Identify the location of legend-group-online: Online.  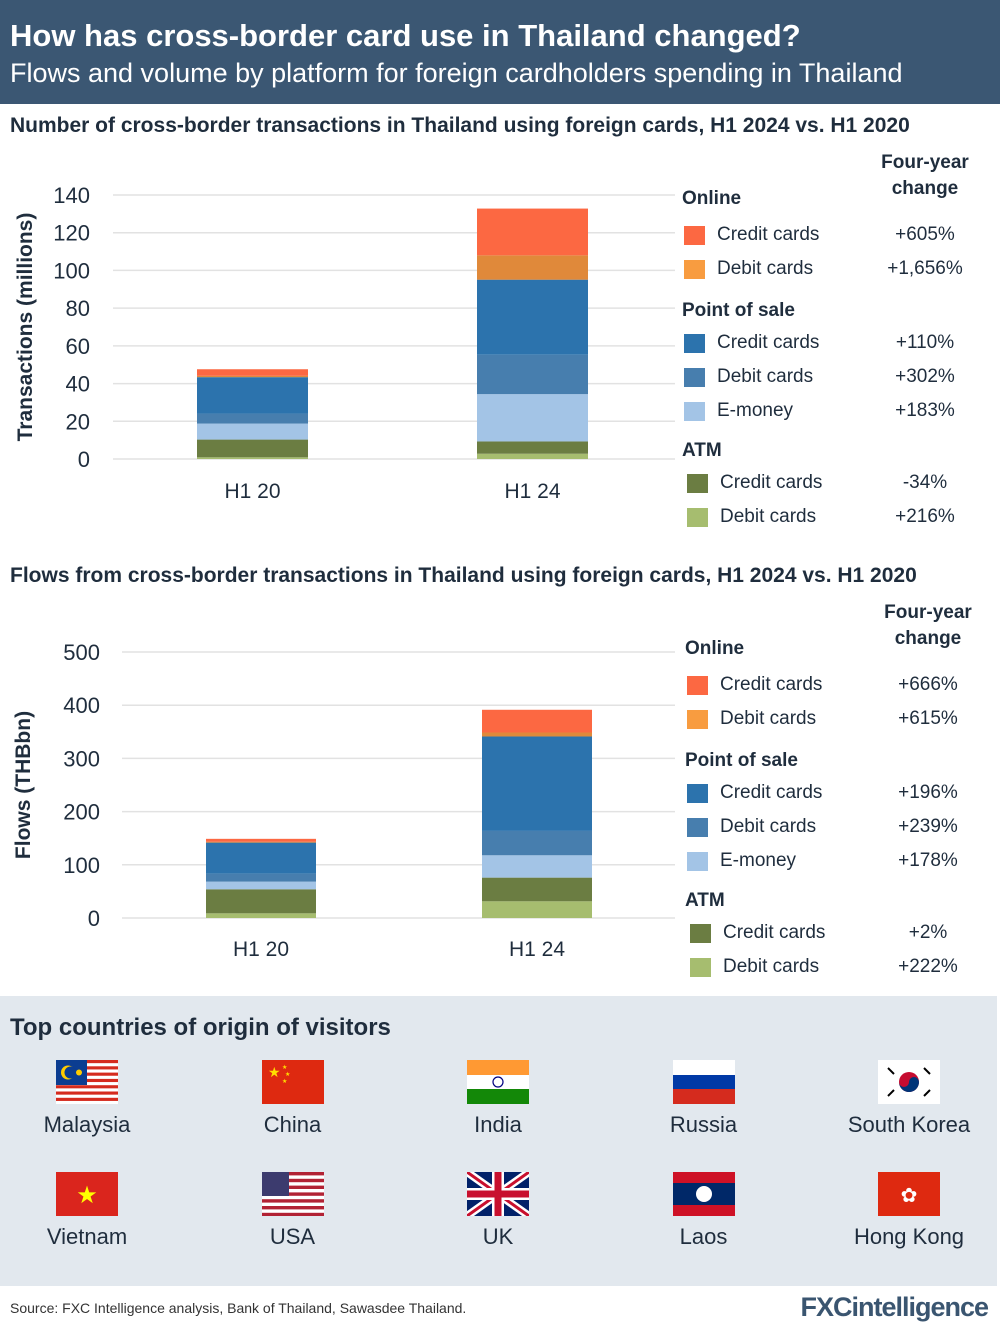
(712, 198).